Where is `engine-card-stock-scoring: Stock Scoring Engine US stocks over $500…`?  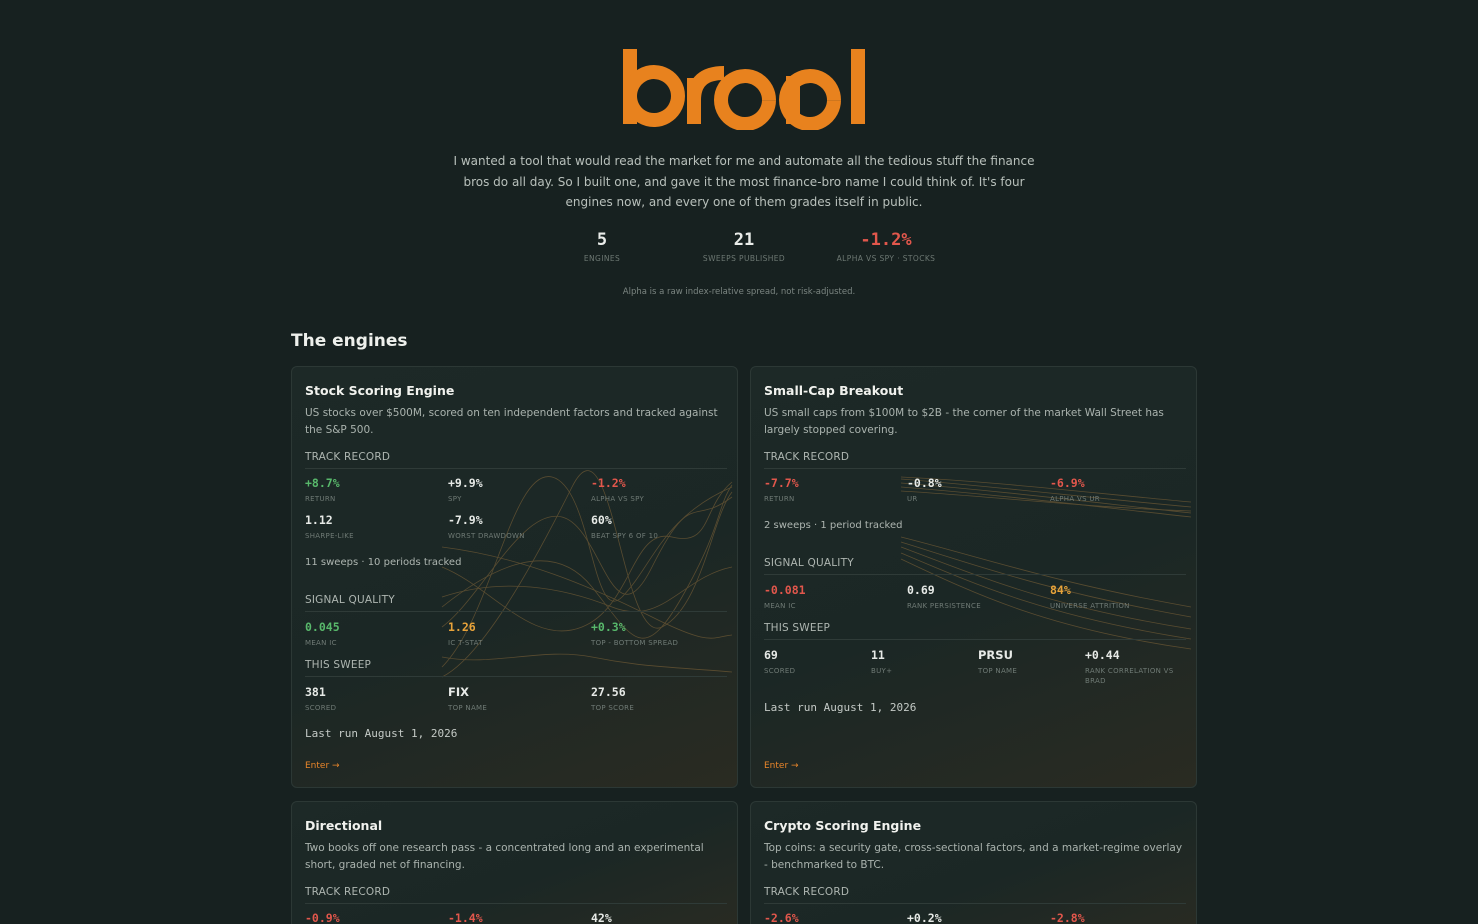
engine-card-stock-scoring: Stock Scoring Engine US stocks over $500… is located at coordinates (514, 577).